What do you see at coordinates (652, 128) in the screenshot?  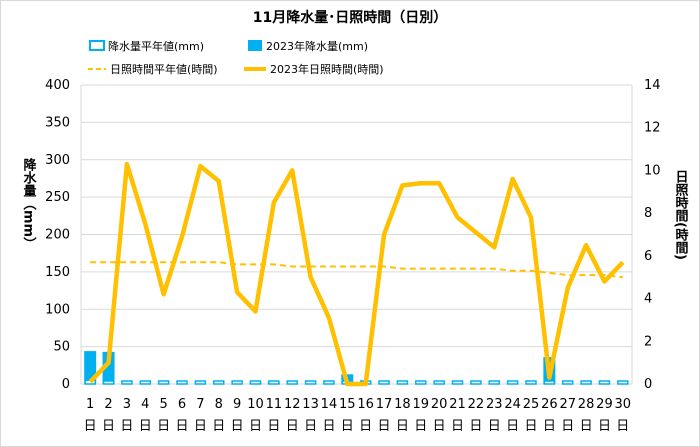 I see `right-tick-label: 12` at bounding box center [652, 128].